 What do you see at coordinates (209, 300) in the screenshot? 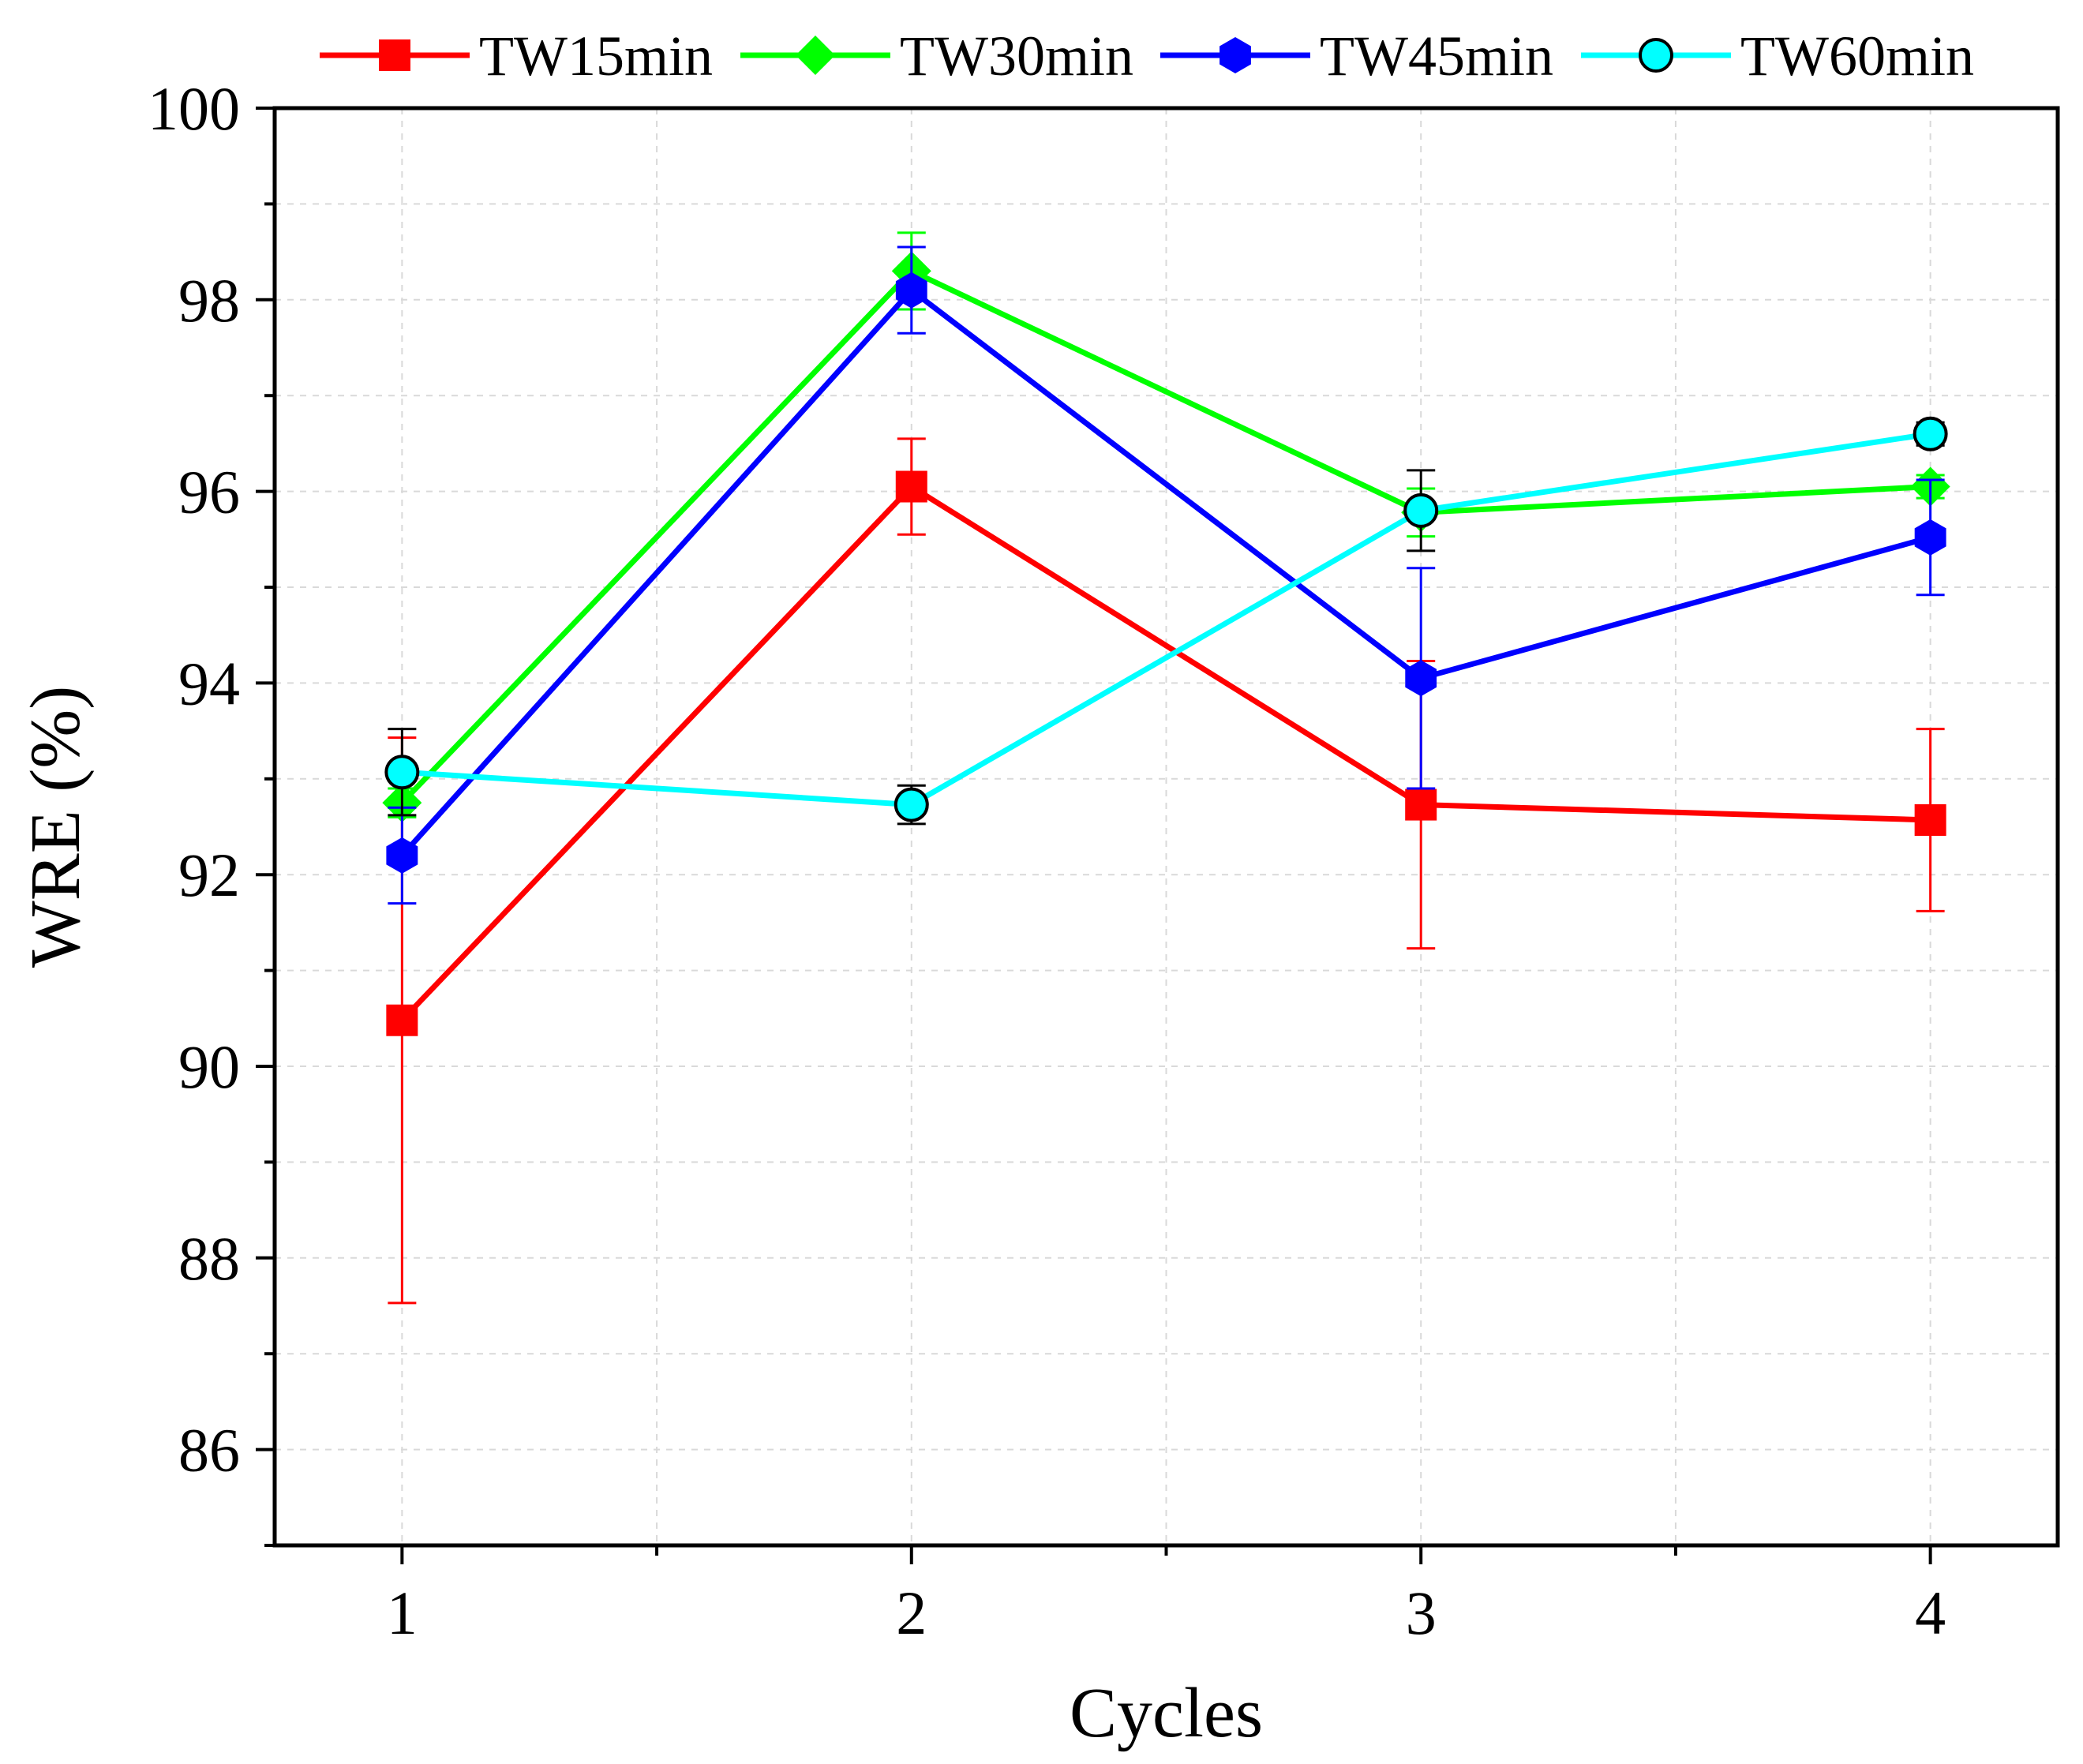
I see `y-tick-label: 98` at bounding box center [209, 300].